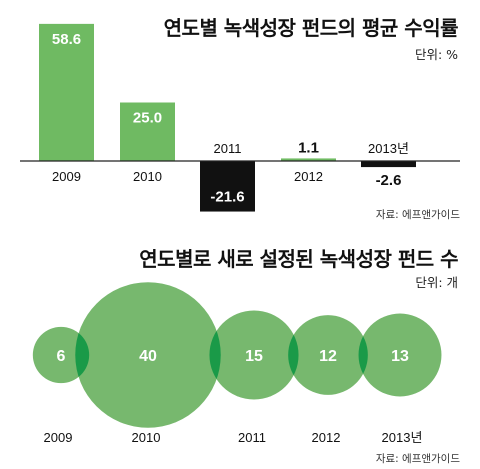 Image resolution: width=480 pixels, height=469 pixels. Describe the element at coordinates (66, 176) in the screenshot. I see `bar-category-label: 2009` at that location.